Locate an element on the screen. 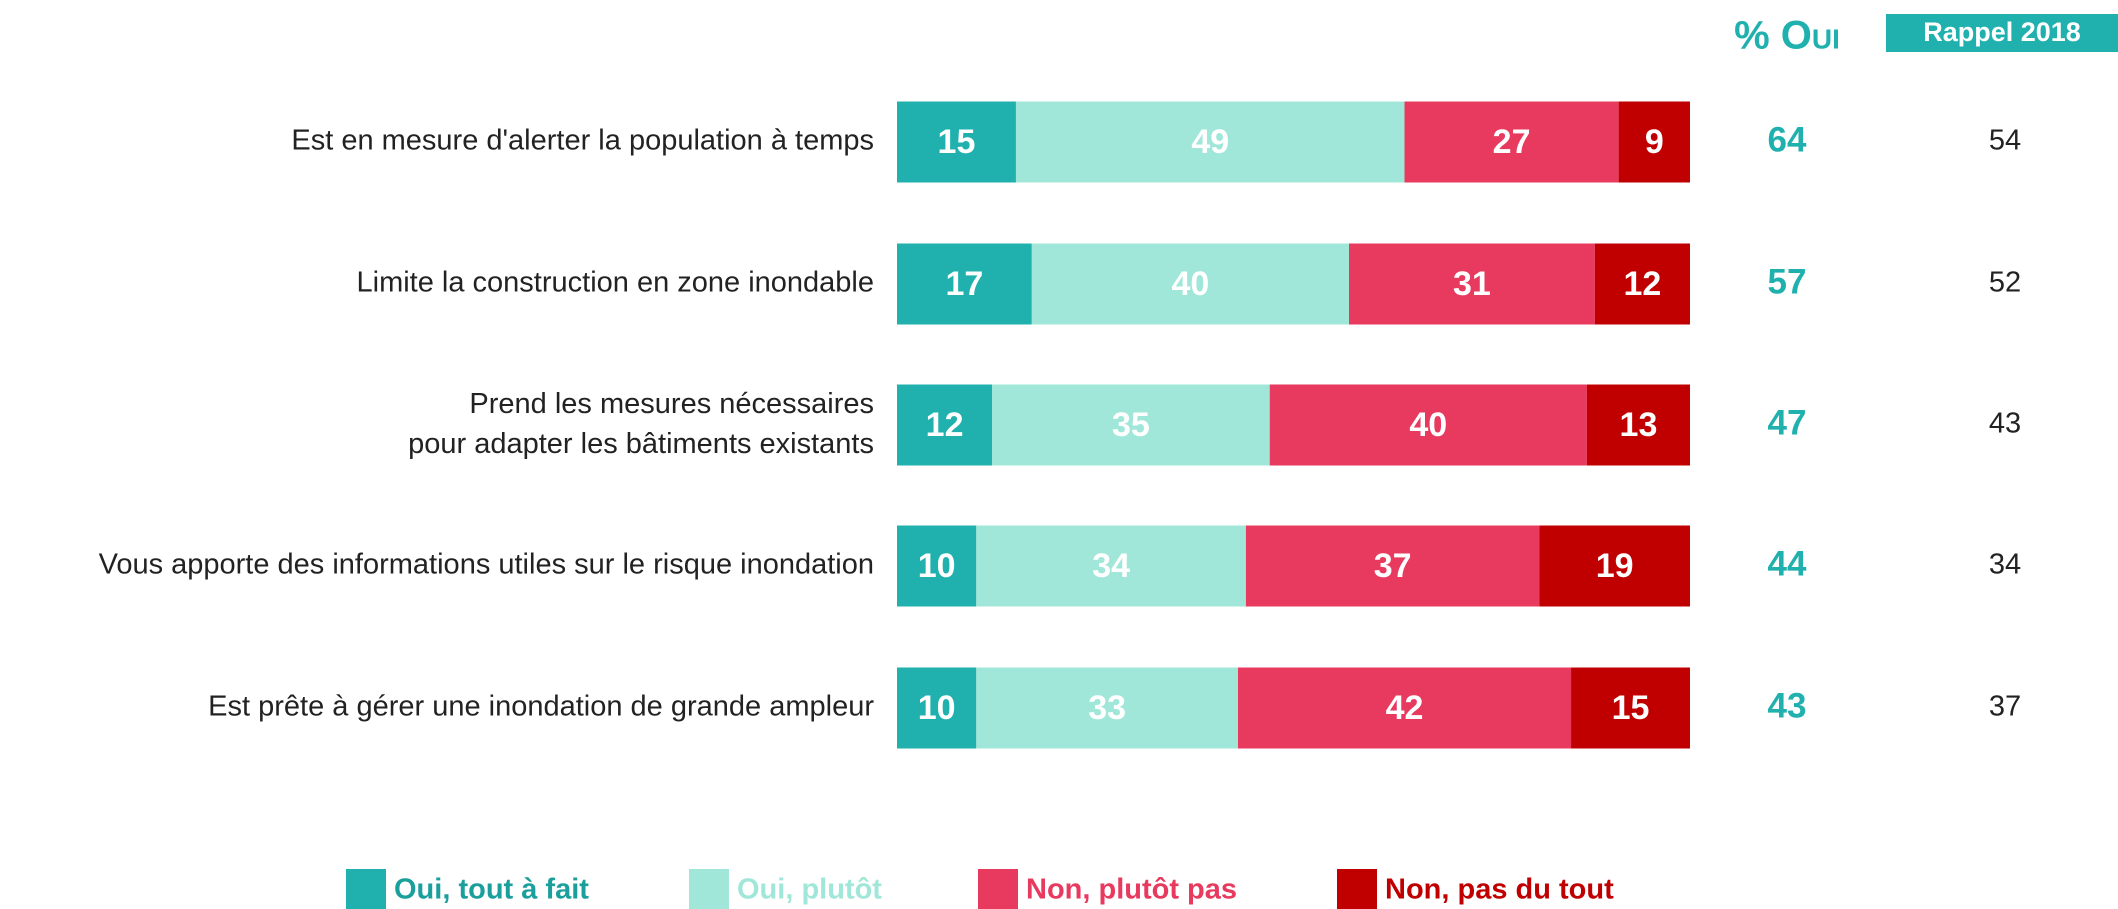  bar-value-label: 34 is located at coordinates (1111, 566).